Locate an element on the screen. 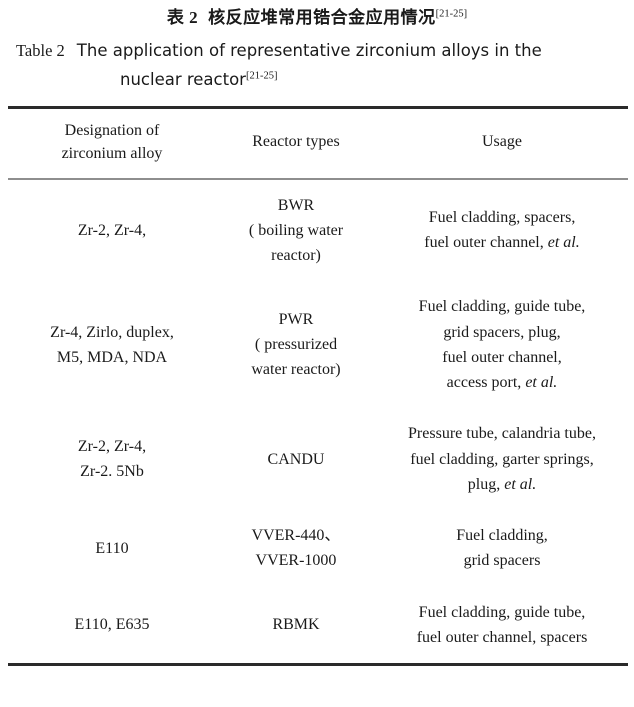 This screenshot has height=707, width=634. cell-reactor-type: BWR ( boiling water reactor) is located at coordinates (296, 230).